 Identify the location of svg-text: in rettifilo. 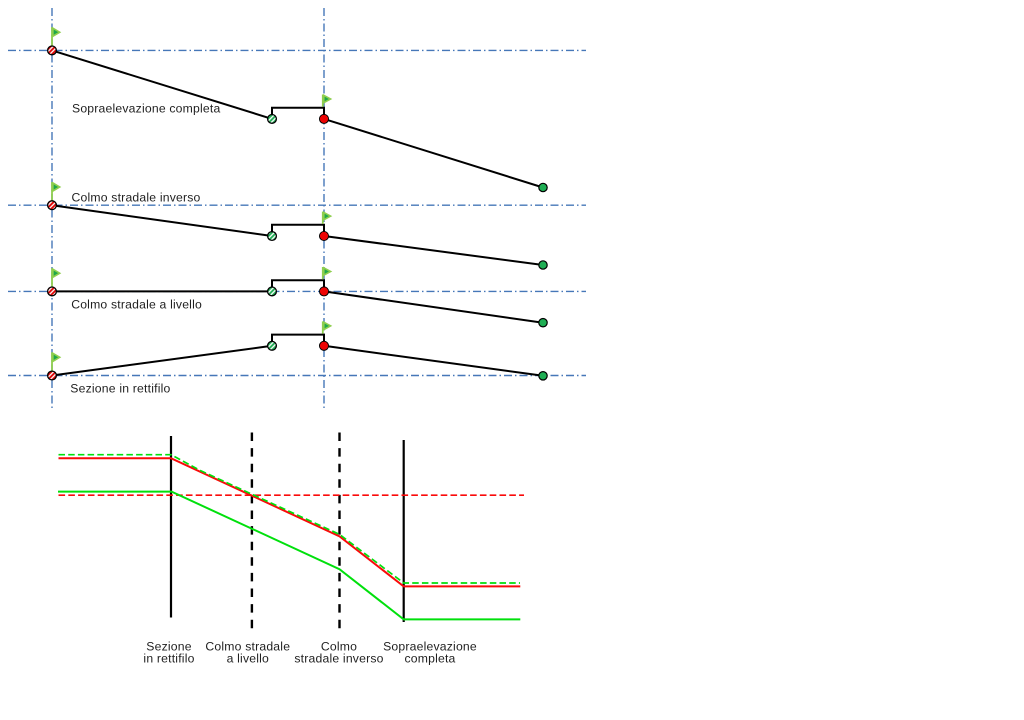
(168, 659).